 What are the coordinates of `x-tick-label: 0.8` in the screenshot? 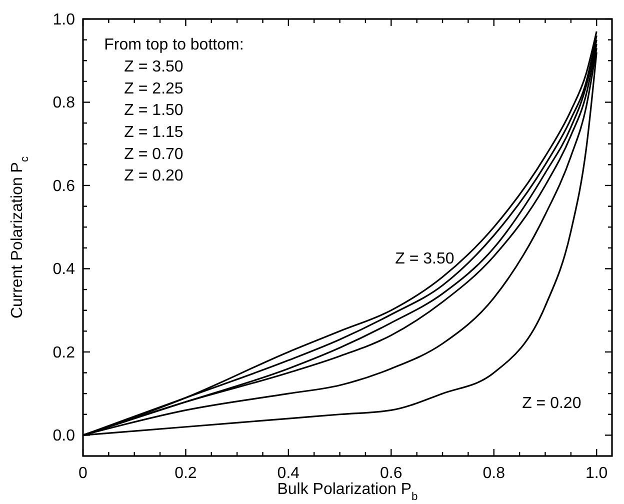 It's located at (494, 473).